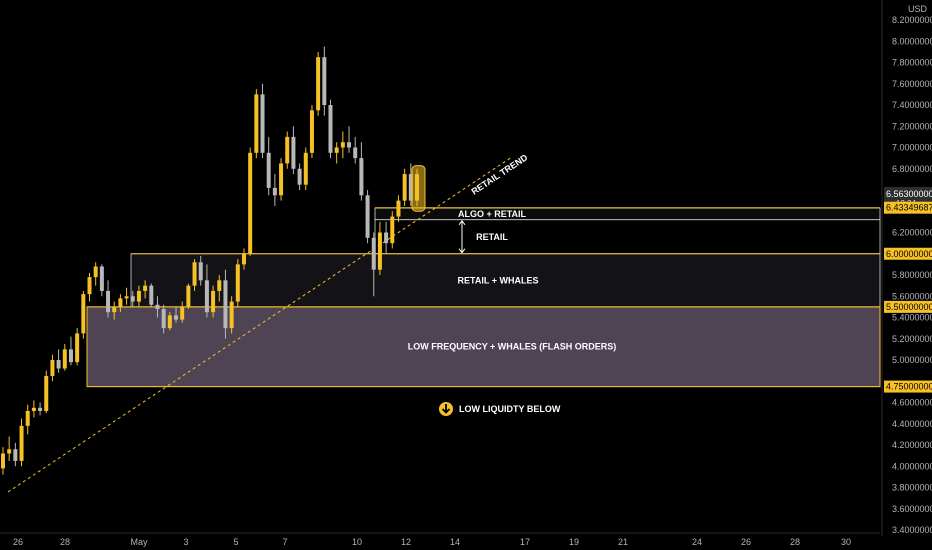  I want to click on y-tick-label: 5.40000000, so click(912, 318).